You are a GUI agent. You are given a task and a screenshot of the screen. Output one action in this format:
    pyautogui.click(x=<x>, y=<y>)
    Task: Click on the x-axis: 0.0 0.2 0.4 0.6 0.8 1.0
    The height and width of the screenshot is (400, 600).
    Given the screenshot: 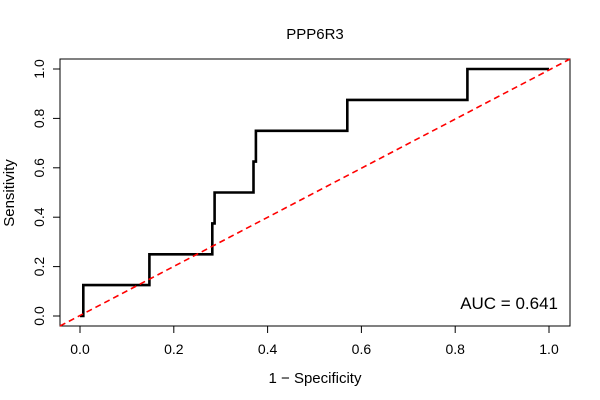 What is the action you would take?
    pyautogui.click(x=314, y=341)
    